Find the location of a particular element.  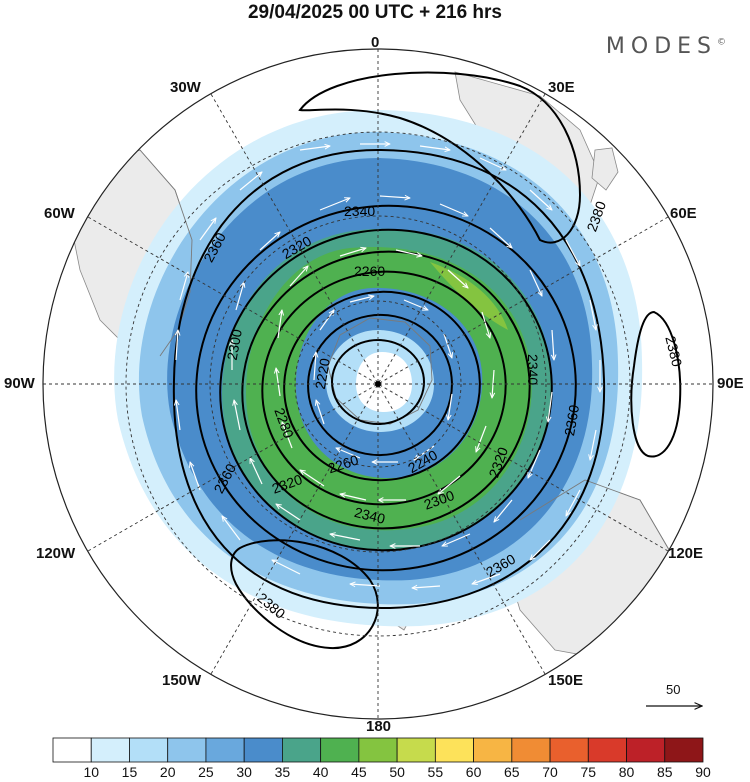

colorbar-tick-label: 70 is located at coordinates (550, 772).